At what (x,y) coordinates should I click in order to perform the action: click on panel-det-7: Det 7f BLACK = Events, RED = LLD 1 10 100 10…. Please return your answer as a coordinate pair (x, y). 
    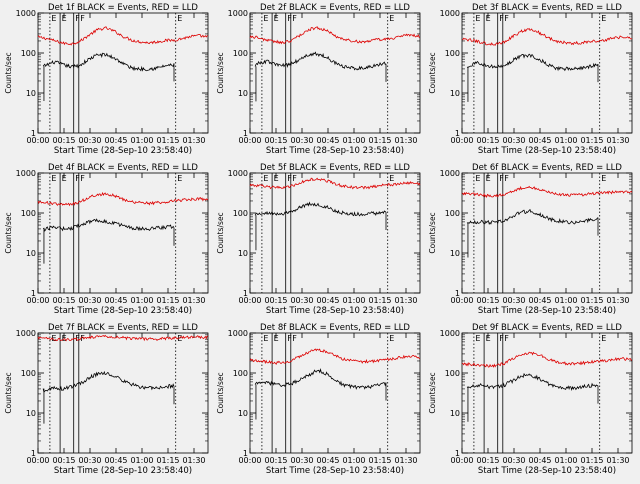
    Looking at the image, I should click on (106, 399).